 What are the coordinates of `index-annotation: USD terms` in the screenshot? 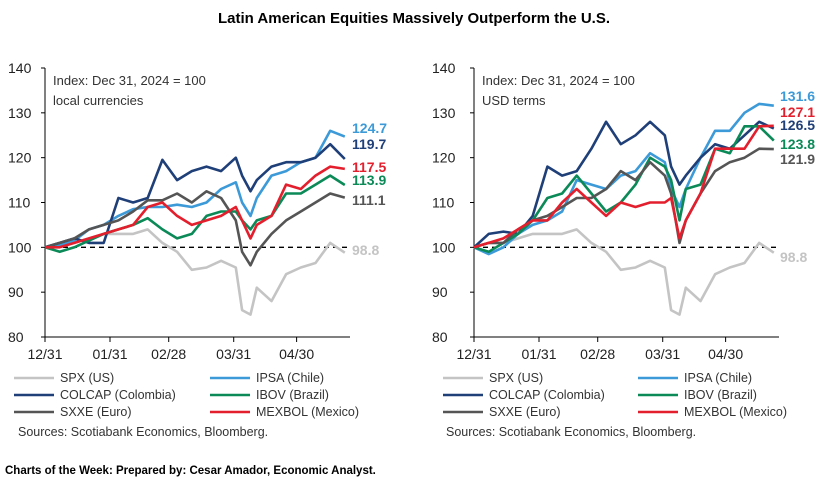 It's located at (514, 100).